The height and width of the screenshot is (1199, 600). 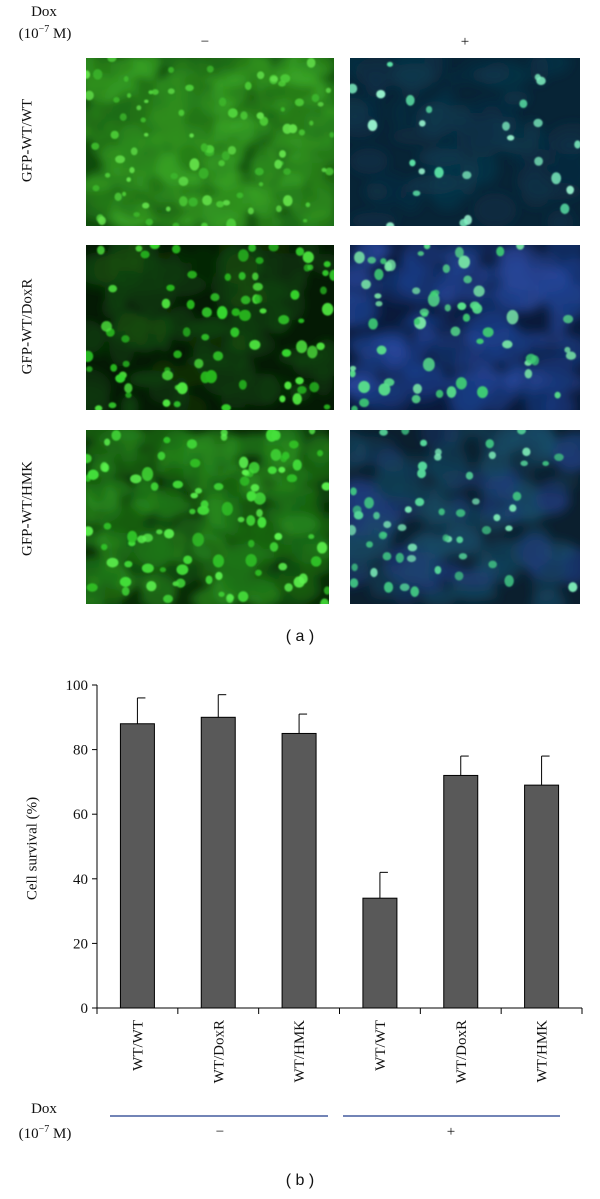 I want to click on y-axis-label: Cell survival (%), so click(x=32, y=848).